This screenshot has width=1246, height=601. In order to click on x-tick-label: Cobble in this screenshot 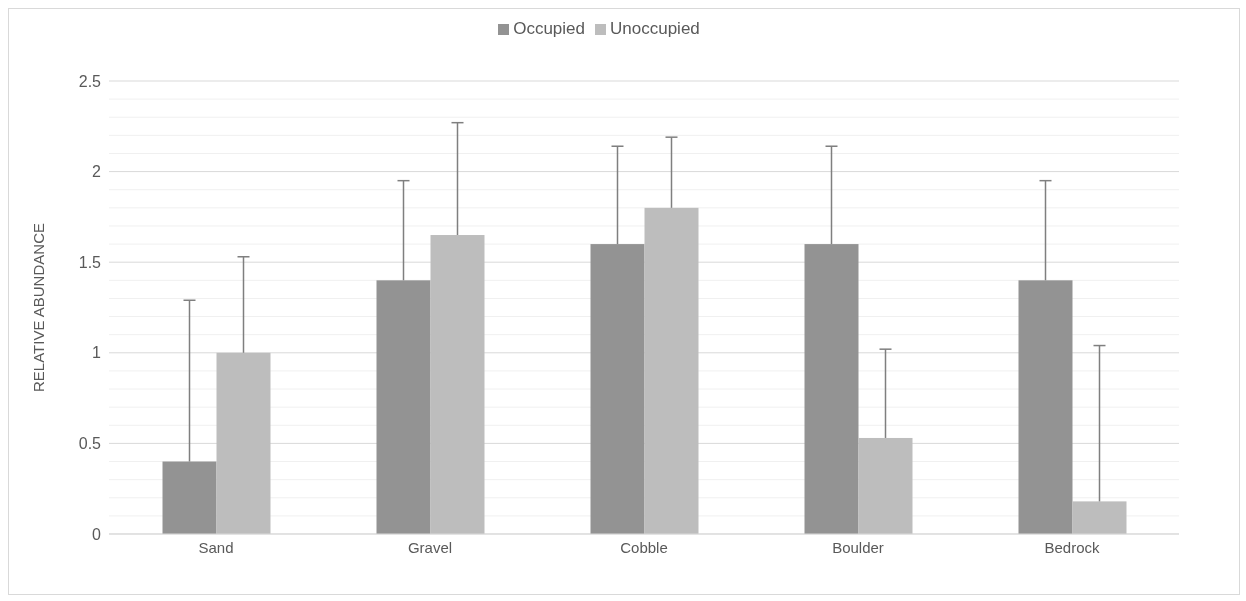, I will do `click(644, 547)`.